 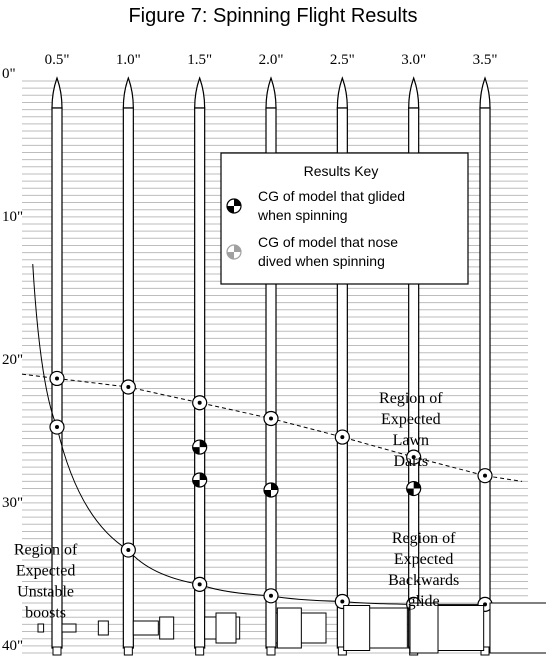 What do you see at coordinates (271, 60) in the screenshot?
I see `x-axis-labels: 0.5" 1.0" 1.5" 2.0" 2.5" 3.0" 3.5"` at bounding box center [271, 60].